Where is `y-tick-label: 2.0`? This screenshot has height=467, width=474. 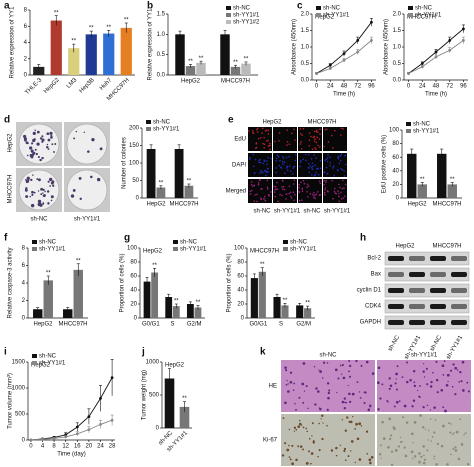
y-tick-label: 2.0 is located at coordinates (397, 15).